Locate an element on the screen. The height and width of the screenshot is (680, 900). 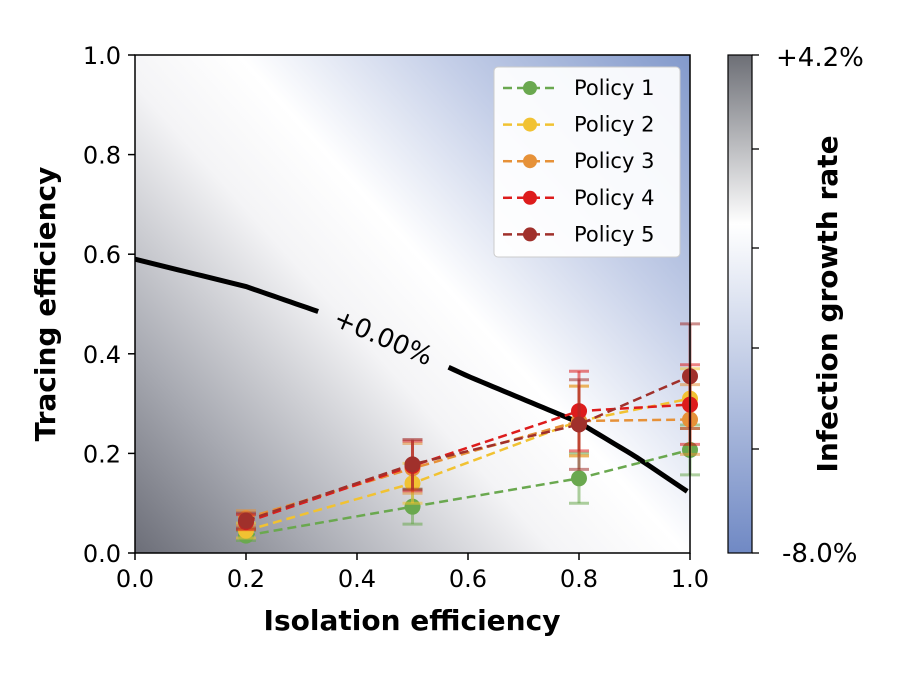
legend-label: Policy 3 is located at coordinates (614, 161).